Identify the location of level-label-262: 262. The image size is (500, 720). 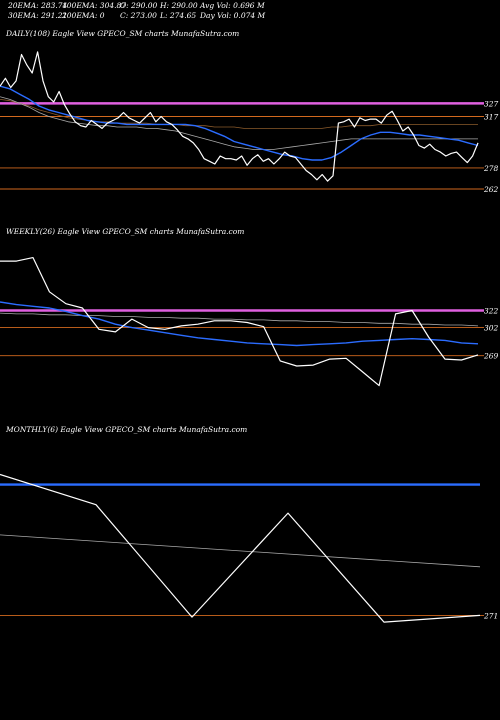
(491, 189).